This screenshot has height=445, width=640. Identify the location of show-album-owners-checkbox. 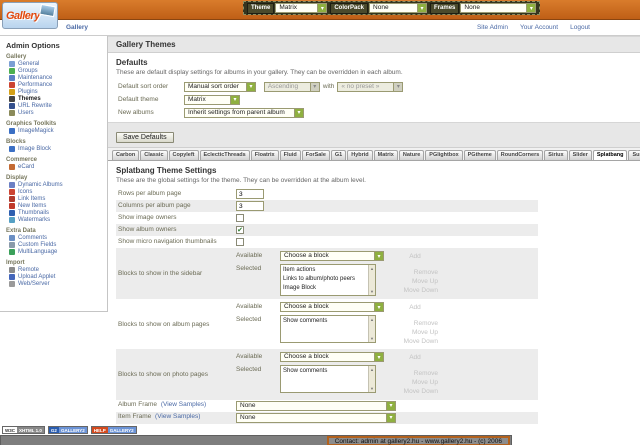
(240, 230).